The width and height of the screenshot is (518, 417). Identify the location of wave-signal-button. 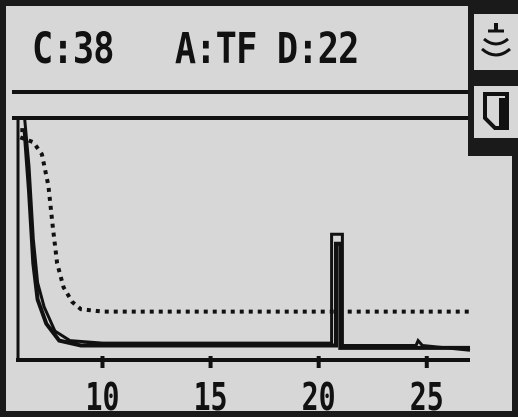
(496, 42).